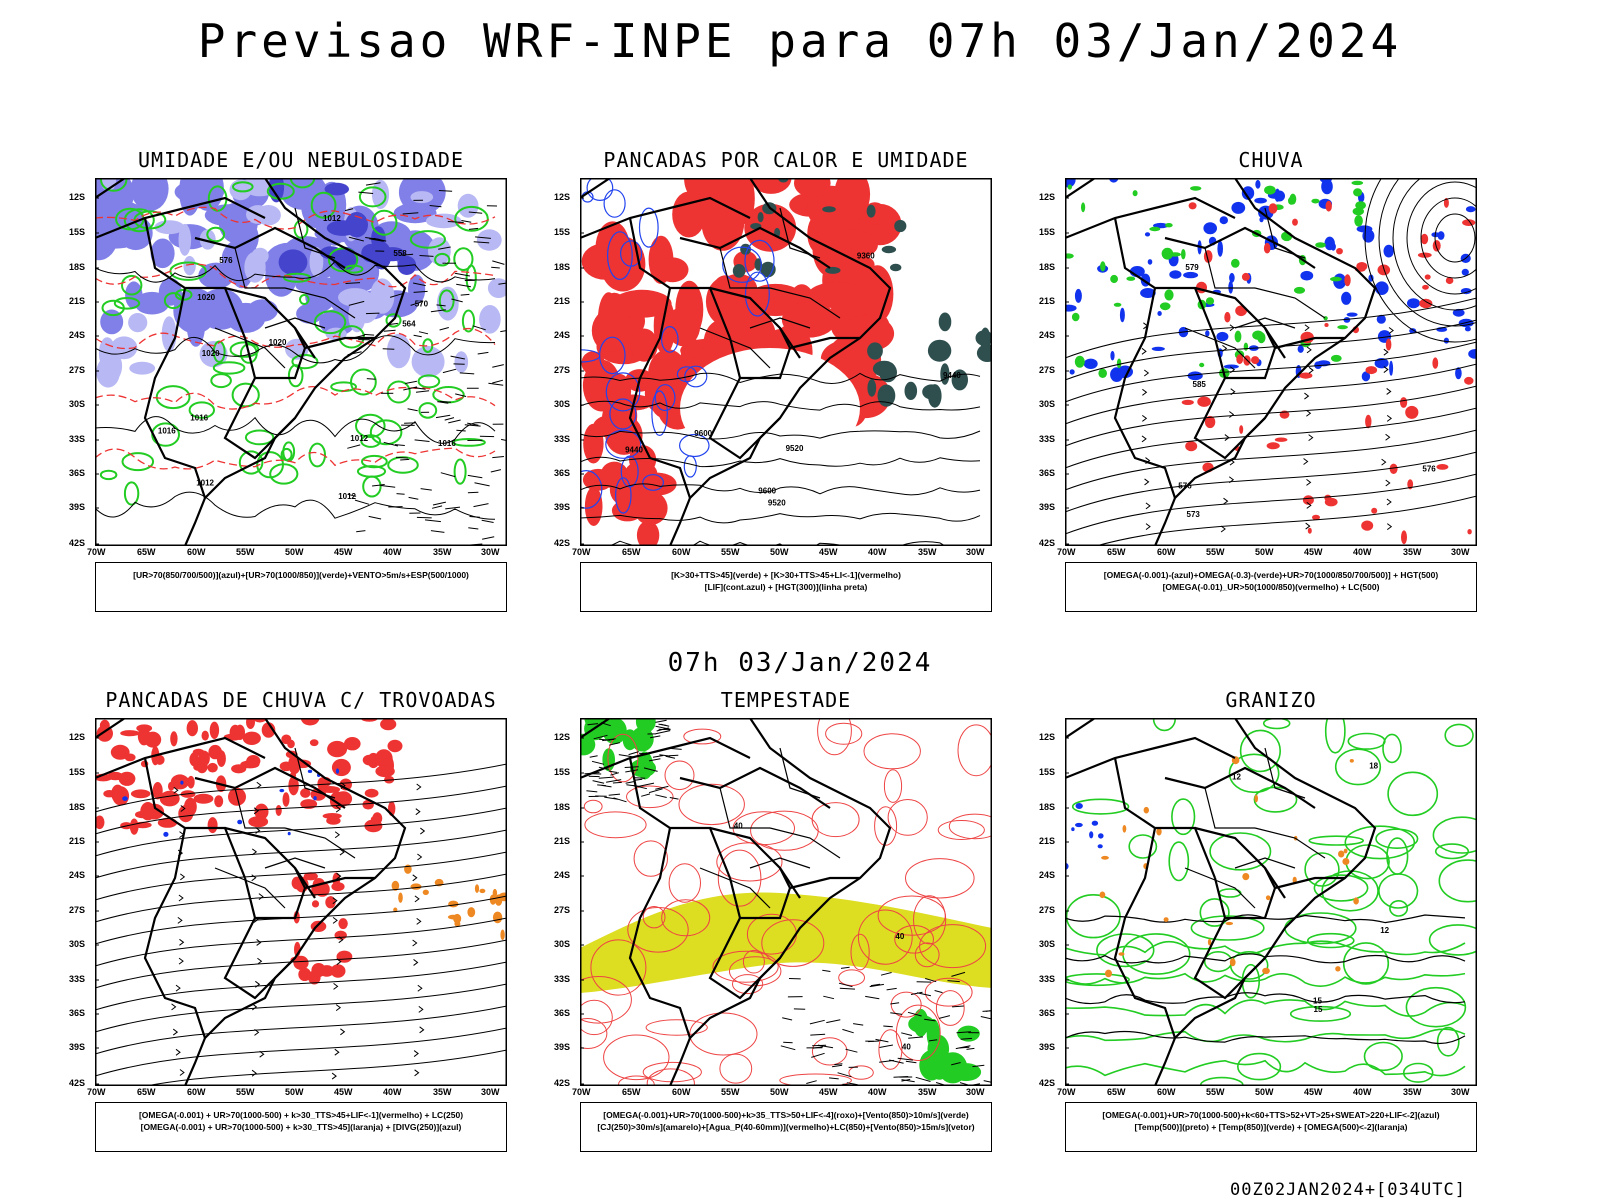  What do you see at coordinates (425, 892) in the screenshot?
I see `k-tts-orange-area` at bounding box center [425, 892].